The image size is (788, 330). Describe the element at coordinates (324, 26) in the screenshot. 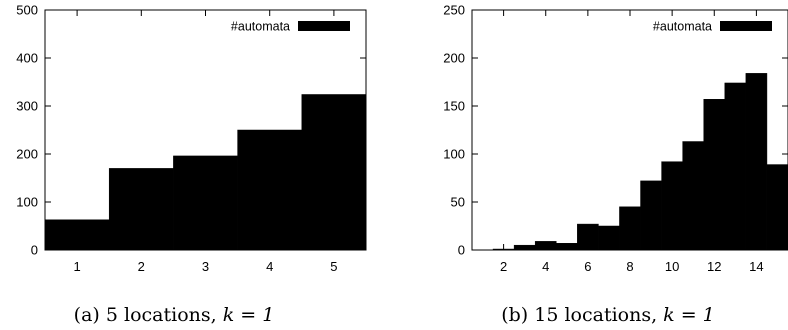

I see `chart-a-legend-swatch` at that location.